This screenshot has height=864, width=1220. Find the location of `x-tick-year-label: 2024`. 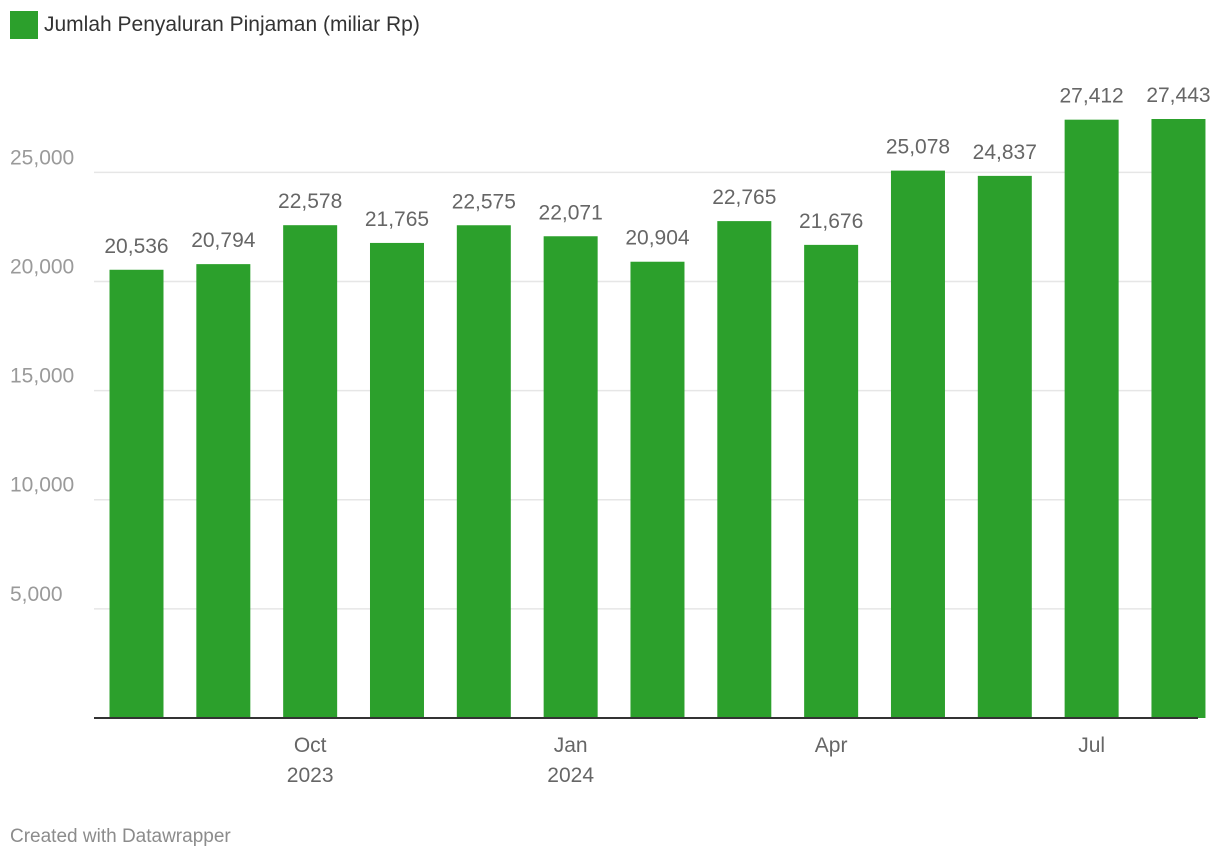

x-tick-year-label: 2024 is located at coordinates (570, 775).